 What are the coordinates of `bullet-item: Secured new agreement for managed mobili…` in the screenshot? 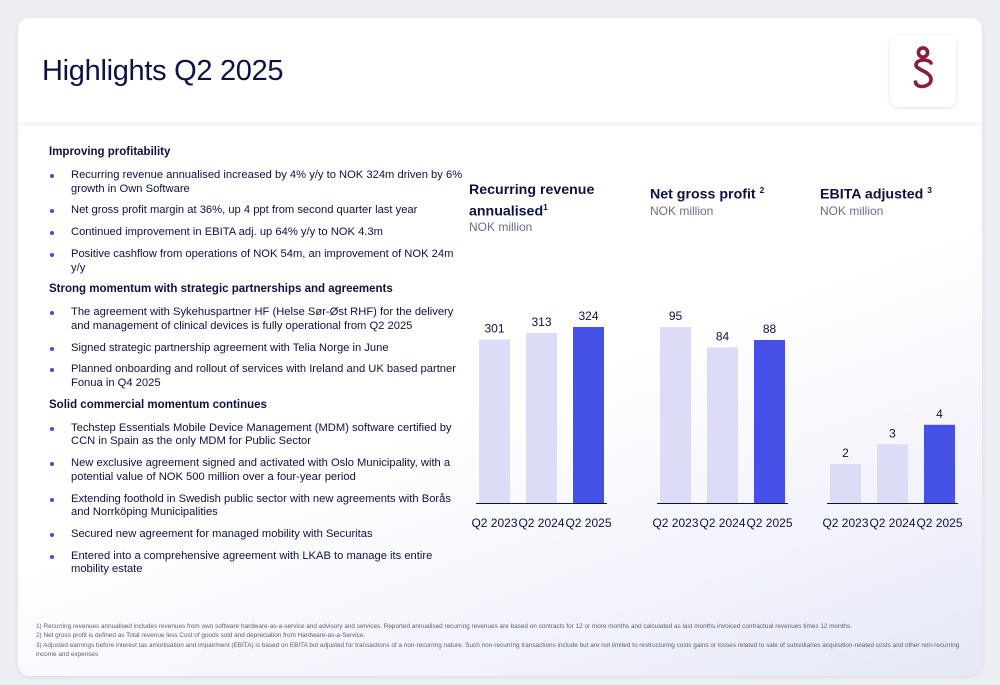 It's located at (259, 535).